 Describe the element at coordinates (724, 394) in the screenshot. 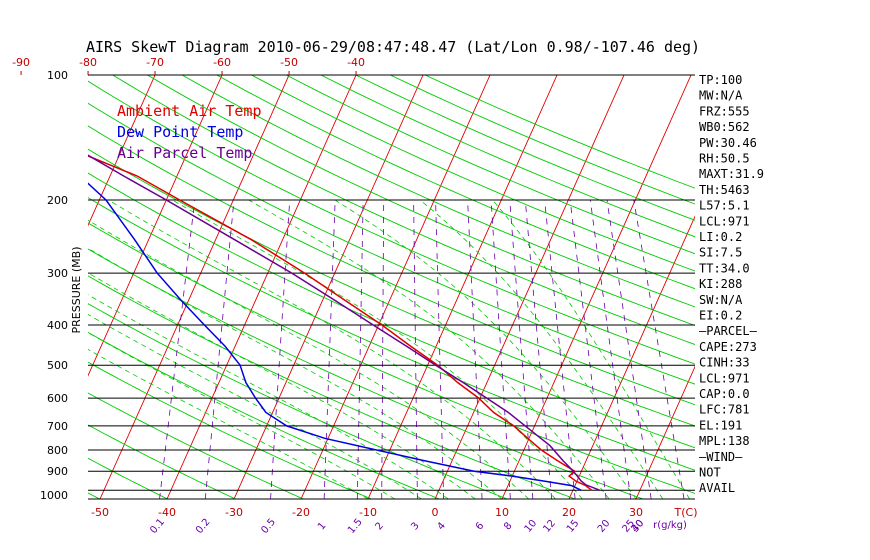

I see `index-entry: CAP:0.0` at that location.